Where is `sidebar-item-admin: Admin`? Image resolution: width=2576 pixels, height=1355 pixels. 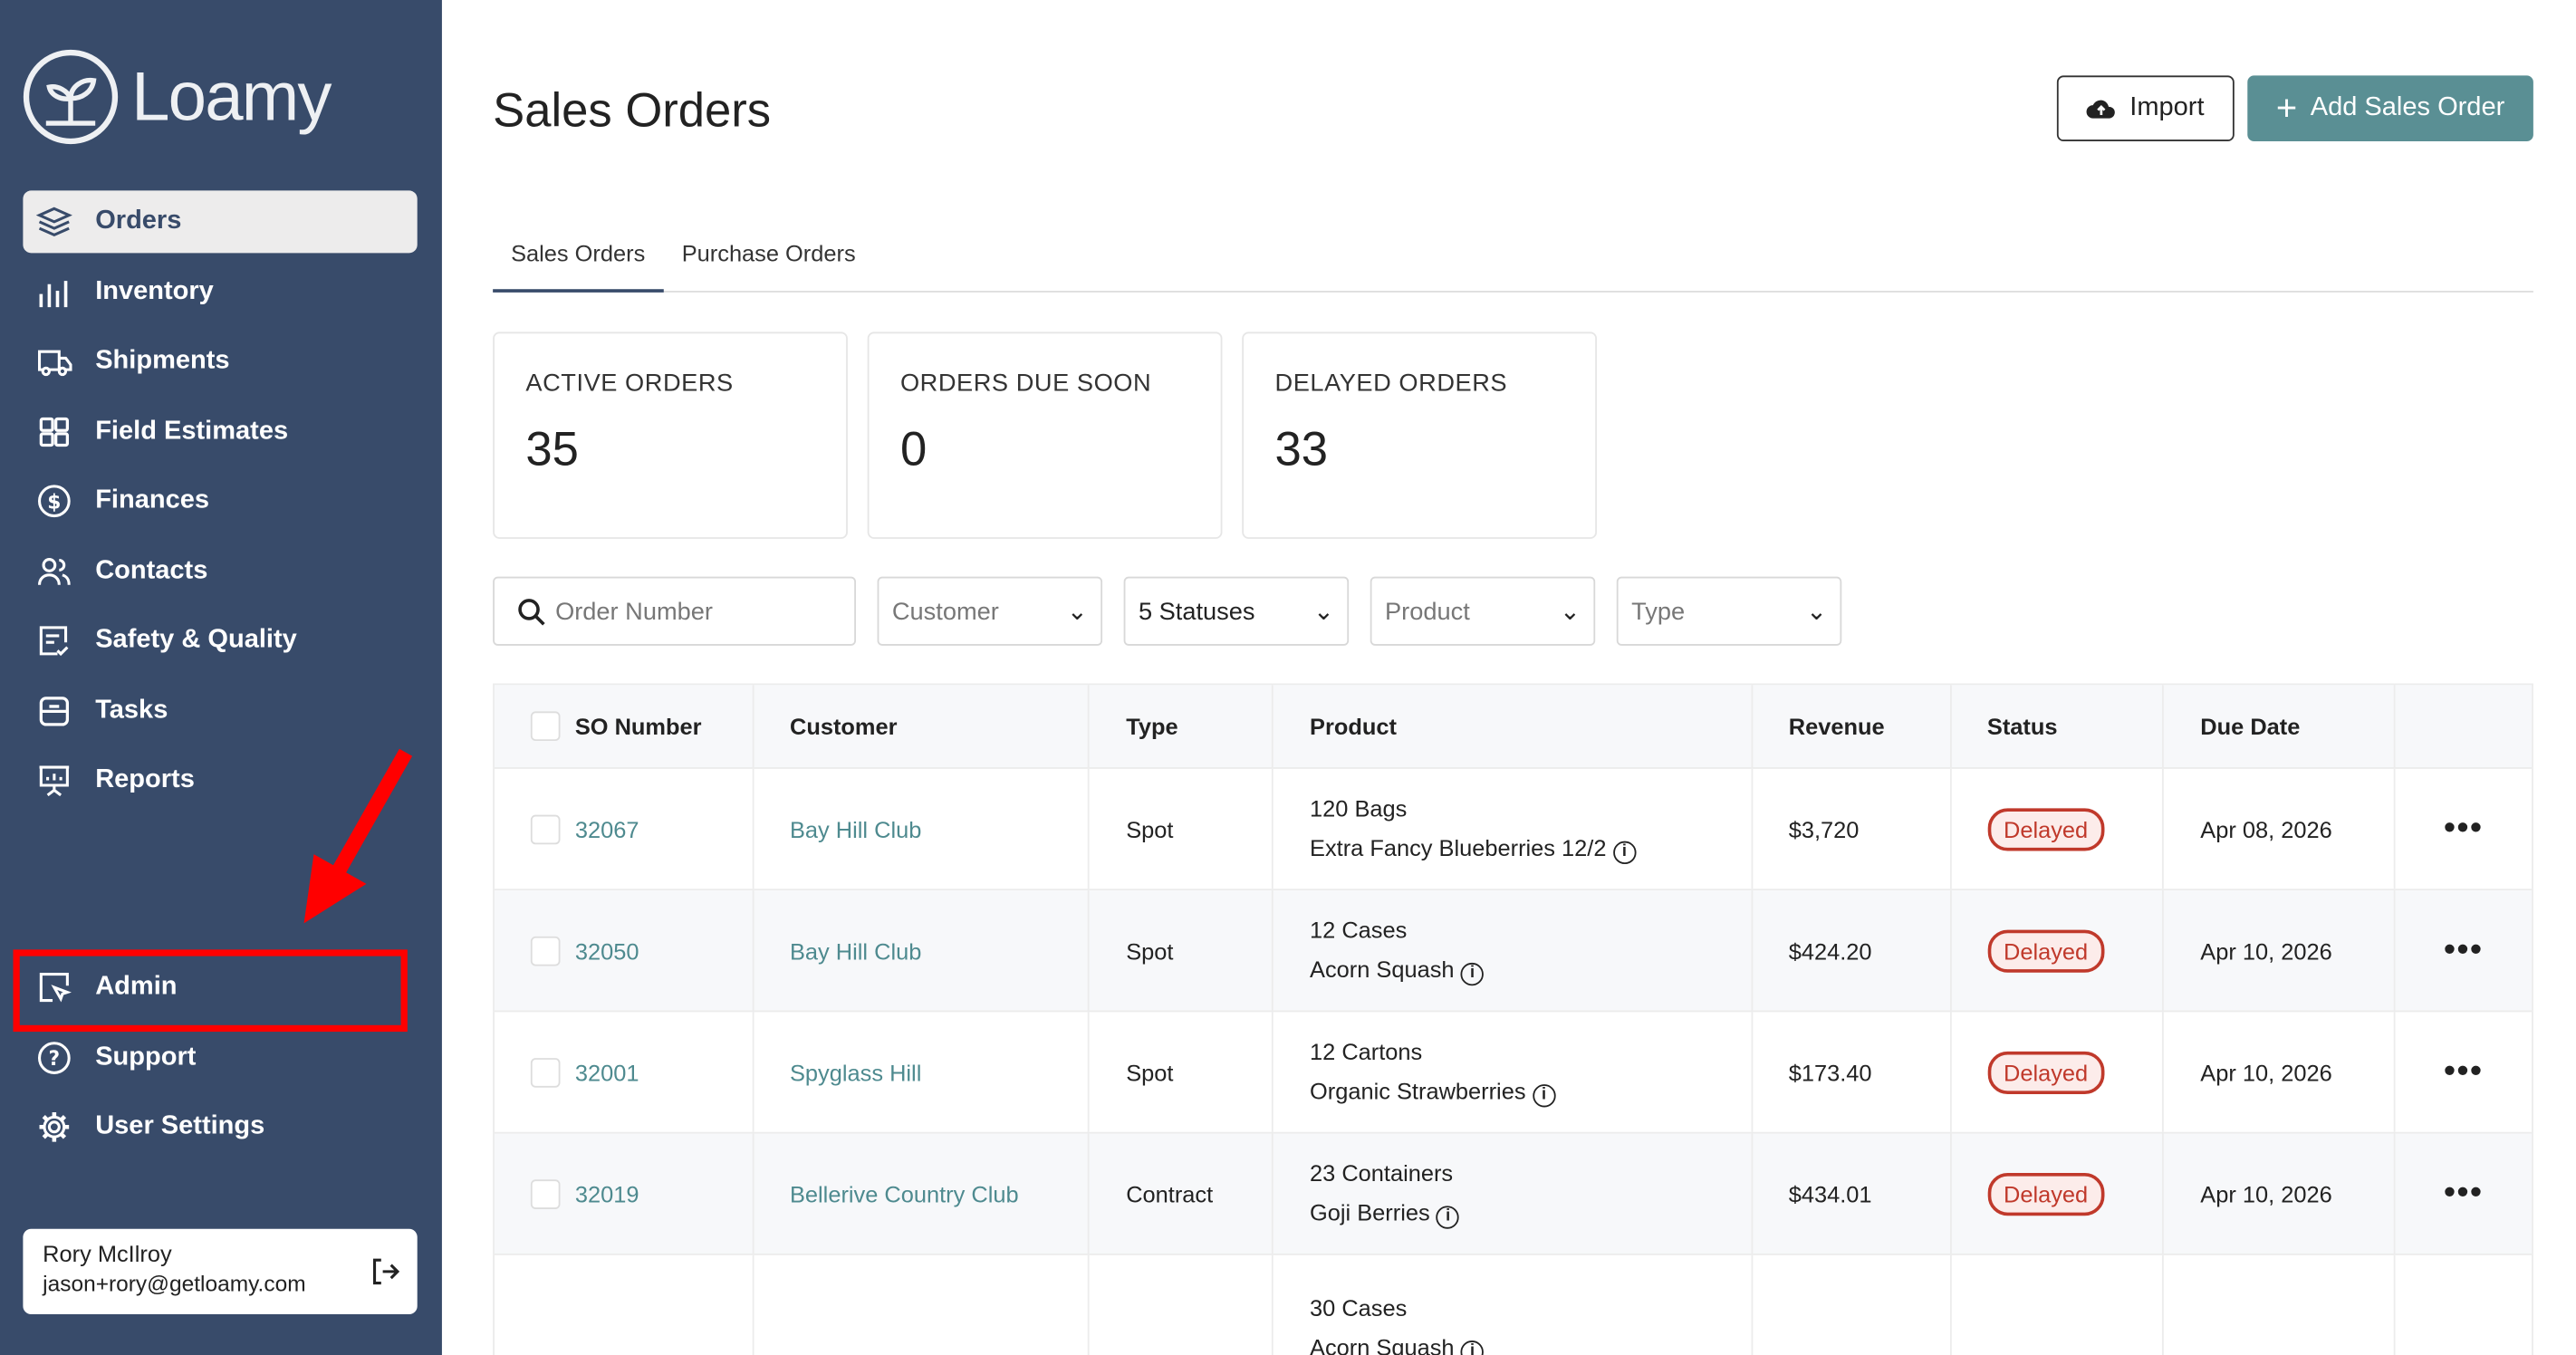
sidebar-item-admin: Admin is located at coordinates (220, 987).